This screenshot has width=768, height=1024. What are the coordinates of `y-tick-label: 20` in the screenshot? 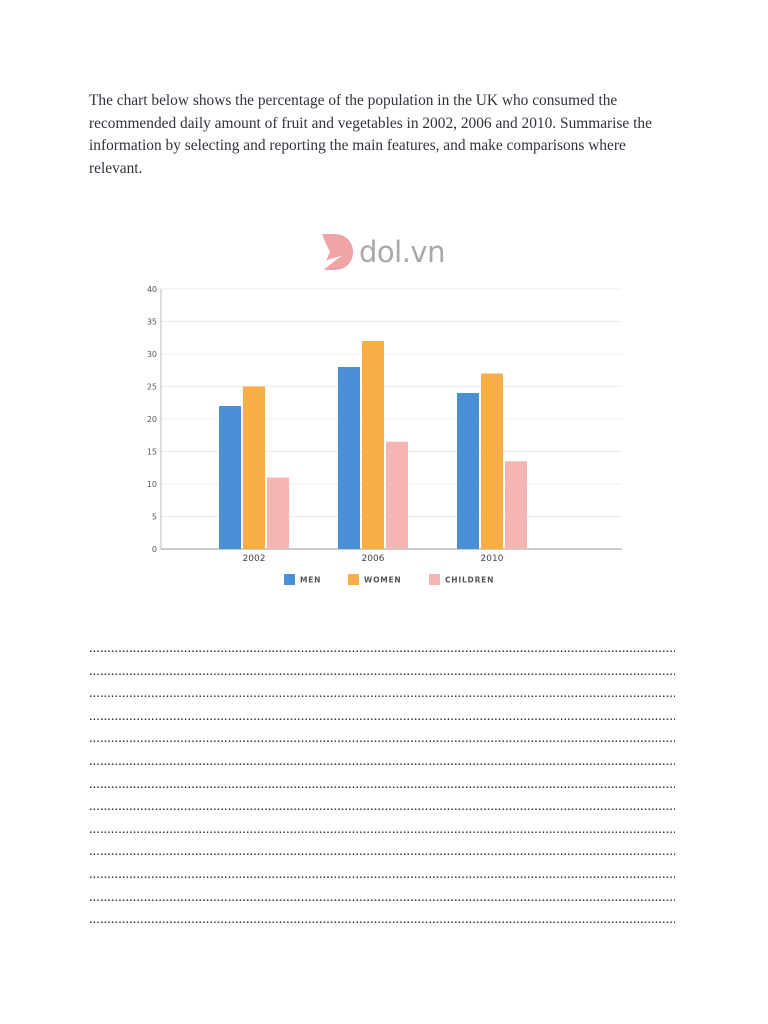 It's located at (152, 419).